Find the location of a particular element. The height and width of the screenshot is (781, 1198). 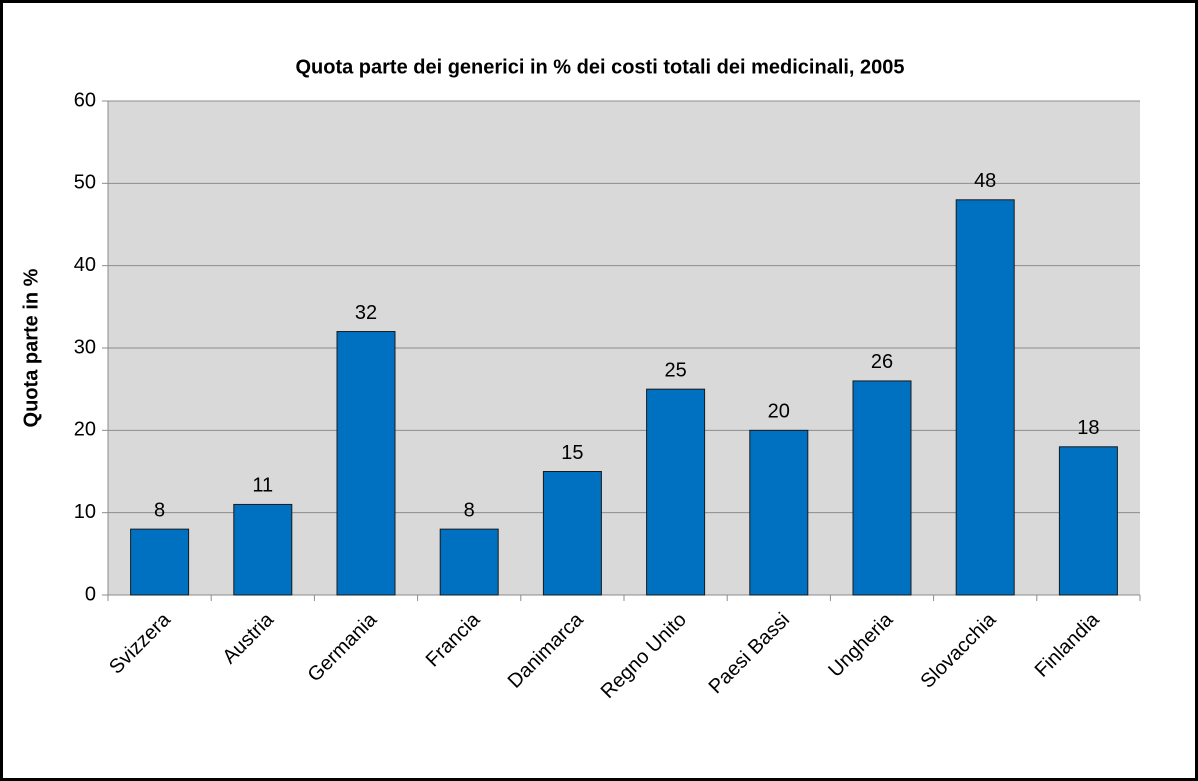

y-axis-label: Quota parte in % is located at coordinates (31, 347).